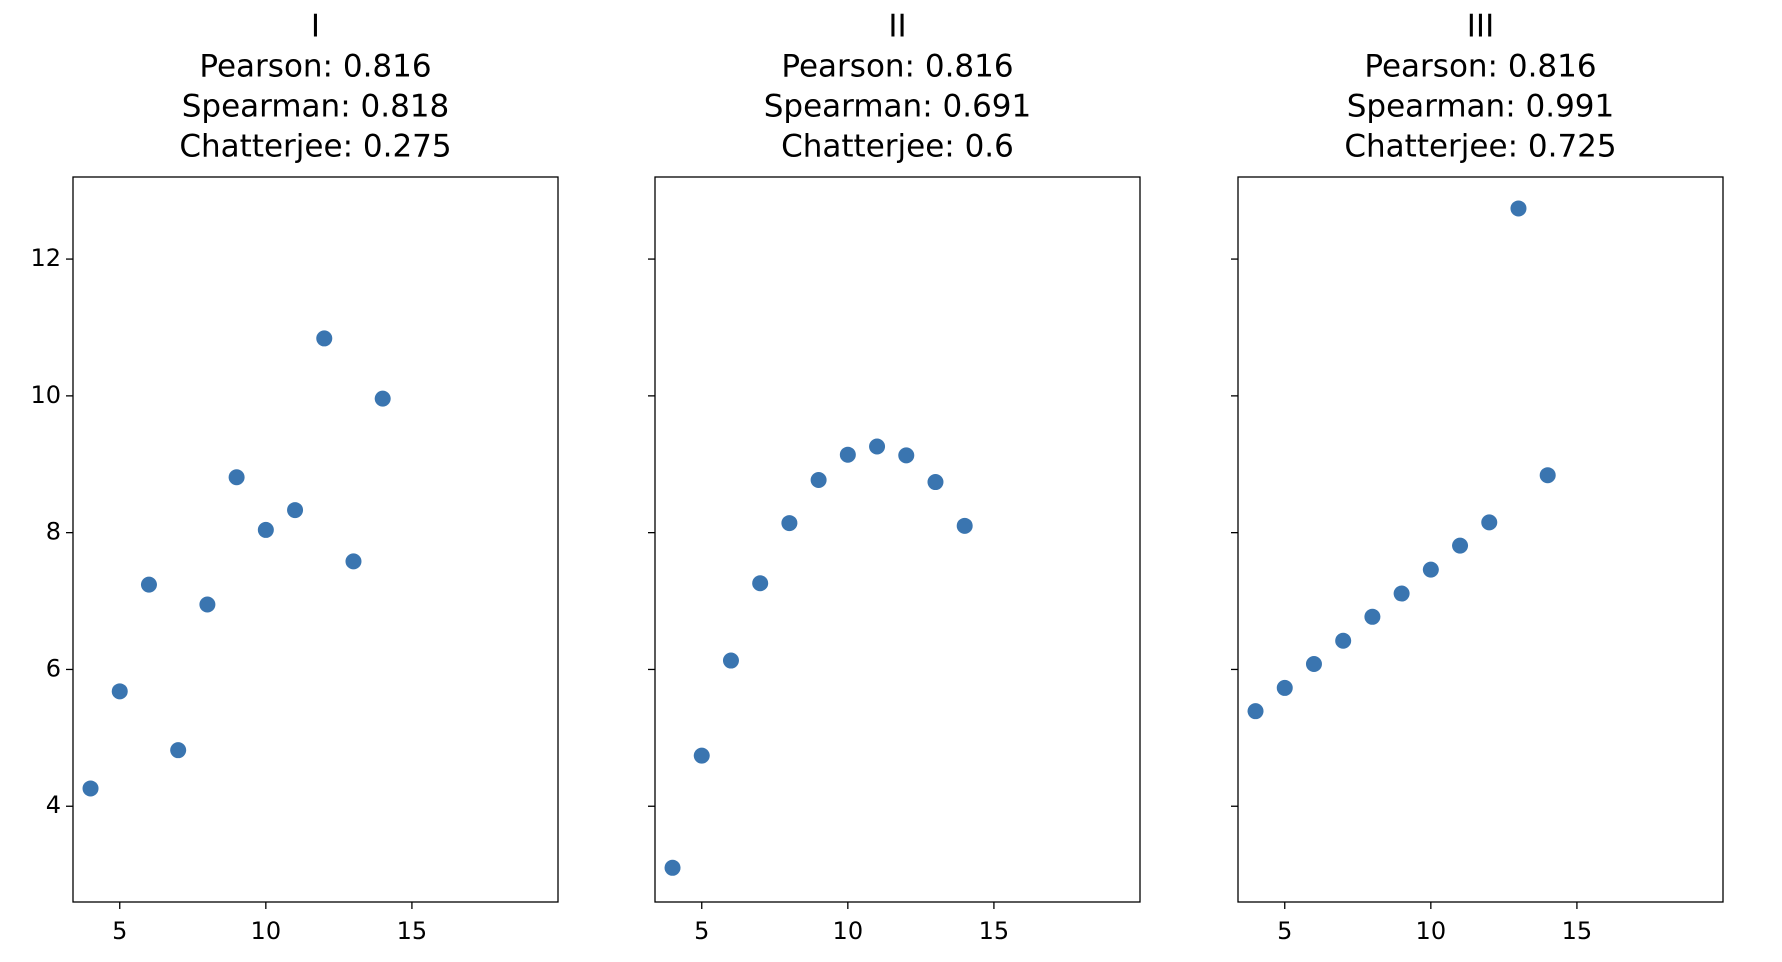  Describe the element at coordinates (897, 147) in the screenshot. I see `subplot-title-line: Chatterjee: 0.6` at that location.